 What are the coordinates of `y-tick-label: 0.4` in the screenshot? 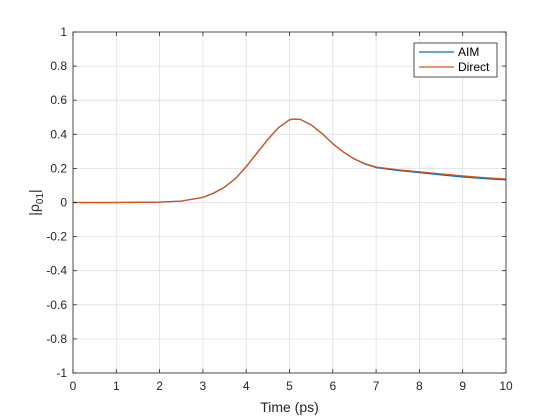 It's located at (58, 134).